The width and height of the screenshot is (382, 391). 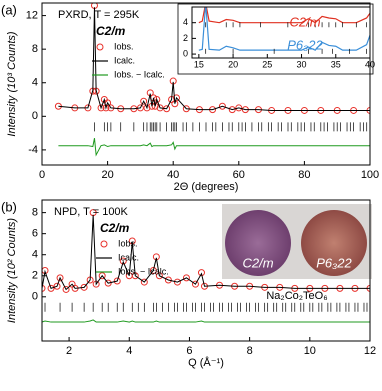 What do you see at coordinates (304, 21) in the screenshot?
I see `series-label: C2/m` at bounding box center [304, 21].